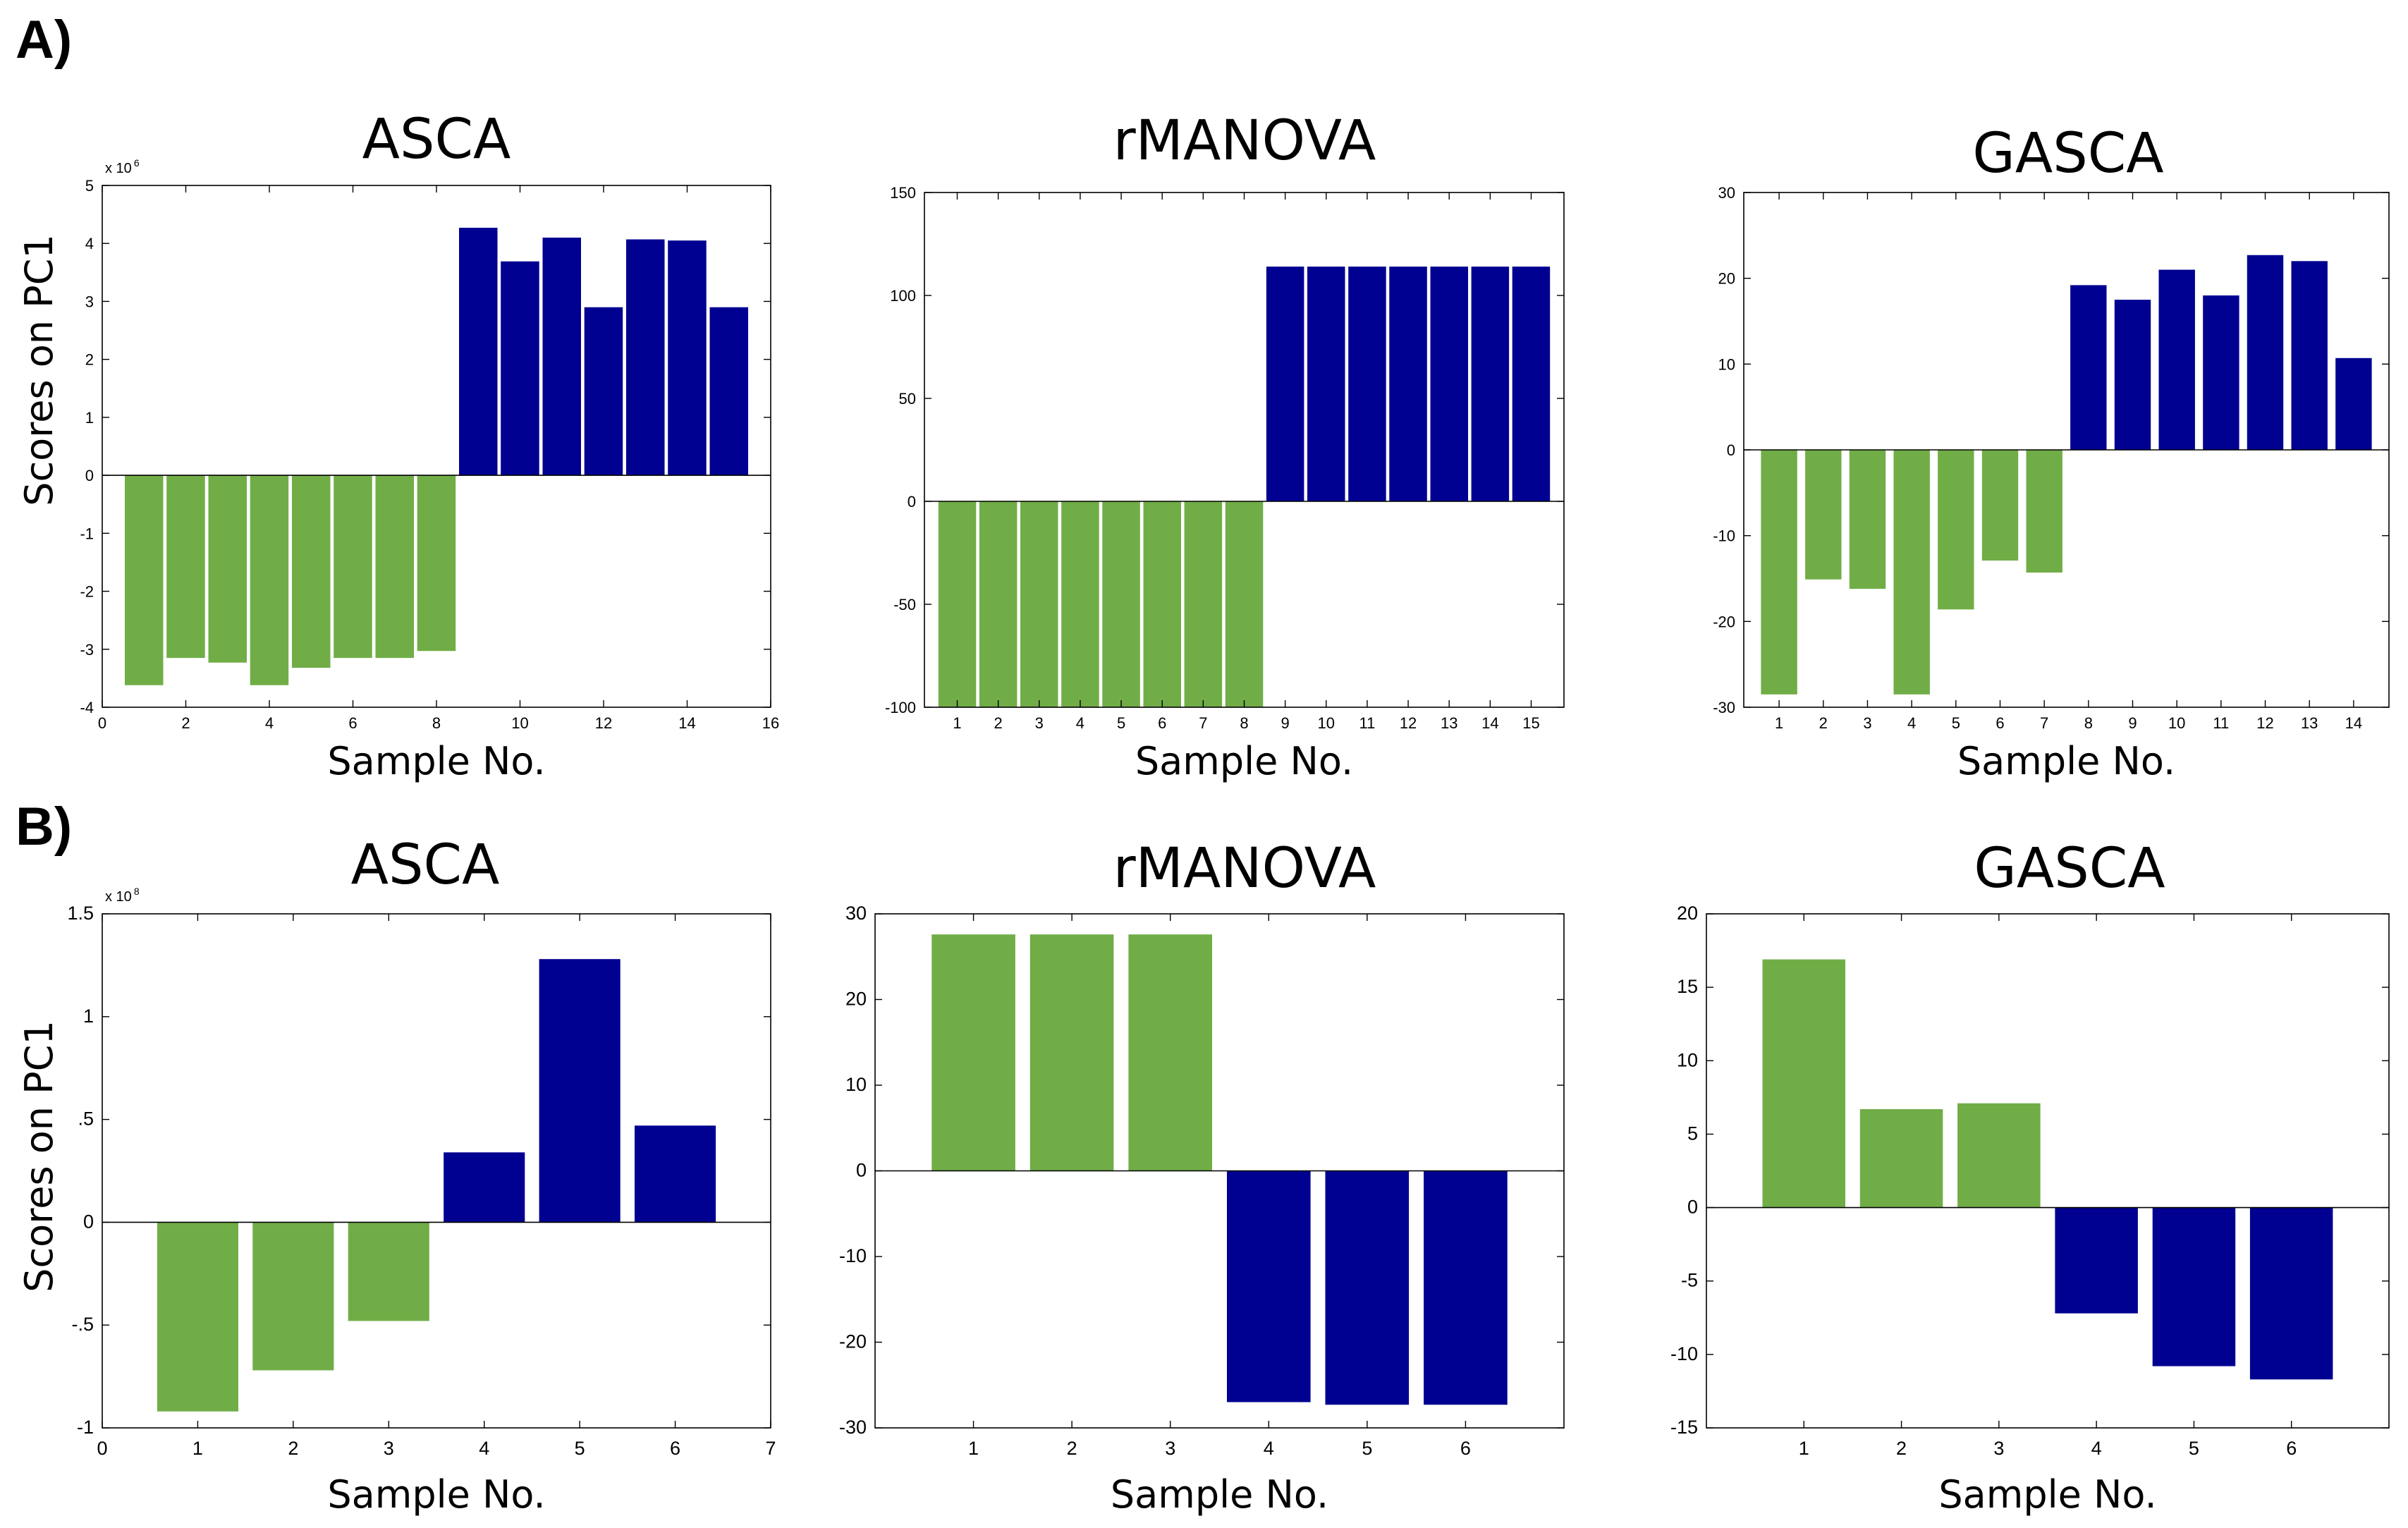  Describe the element at coordinates (1687, 1059) in the screenshot. I see `y-tick-label: 10` at that location.